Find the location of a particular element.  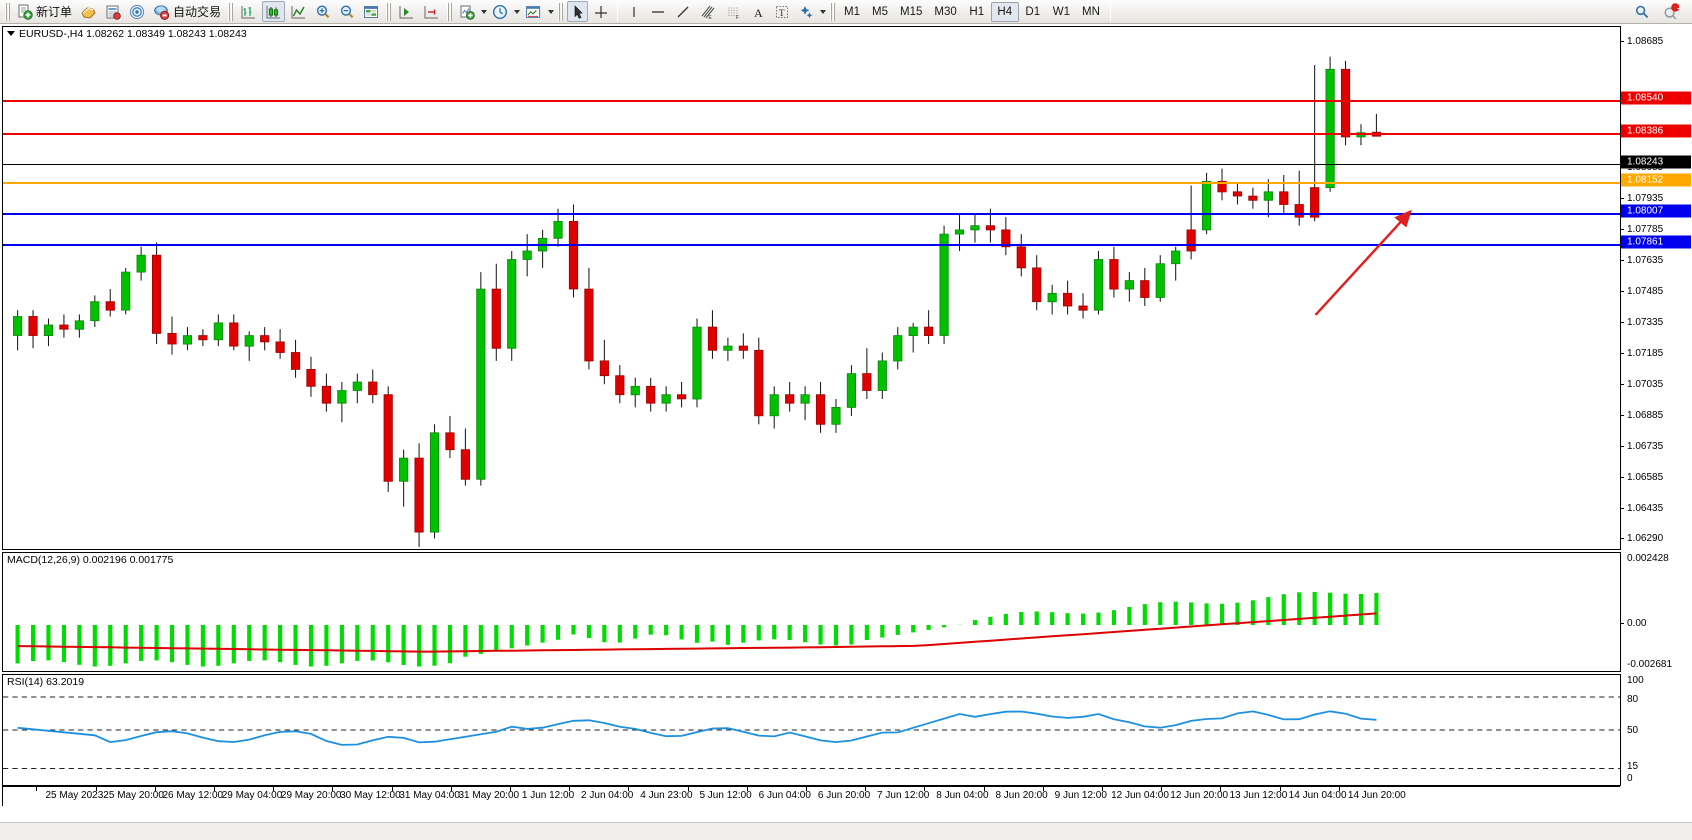

svg-text: F is located at coordinates (737, 17).